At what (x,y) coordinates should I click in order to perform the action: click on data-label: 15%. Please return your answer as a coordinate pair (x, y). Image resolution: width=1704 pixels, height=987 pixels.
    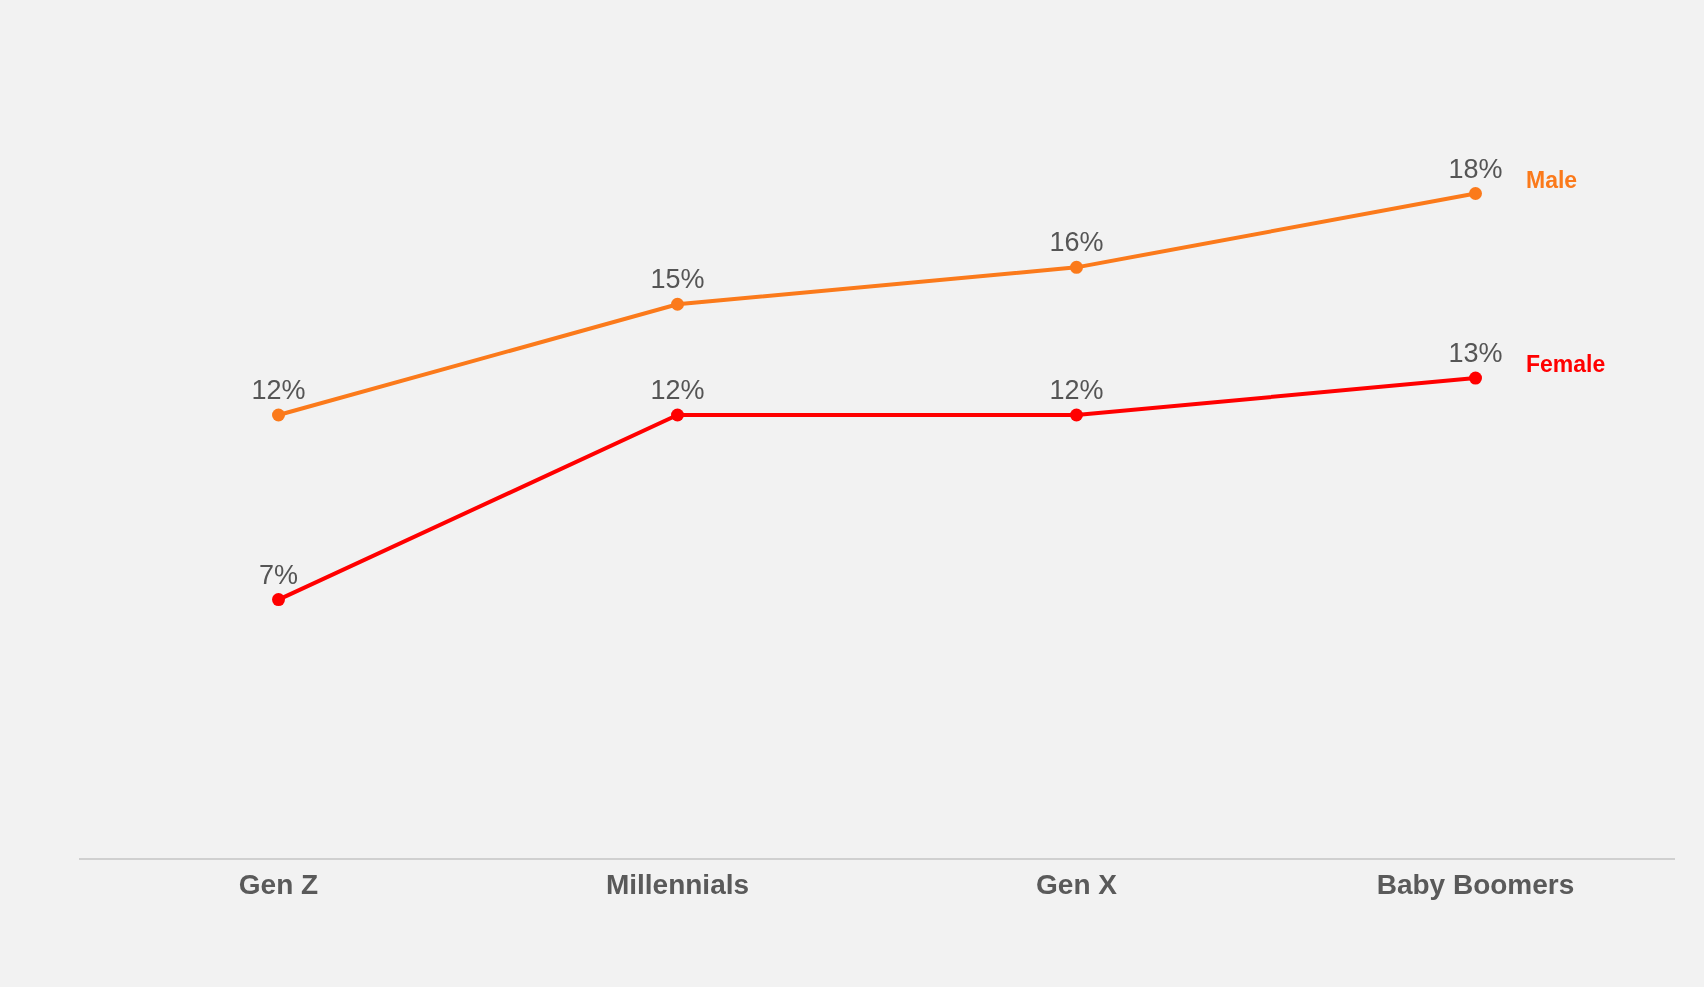
    Looking at the image, I should click on (677, 279).